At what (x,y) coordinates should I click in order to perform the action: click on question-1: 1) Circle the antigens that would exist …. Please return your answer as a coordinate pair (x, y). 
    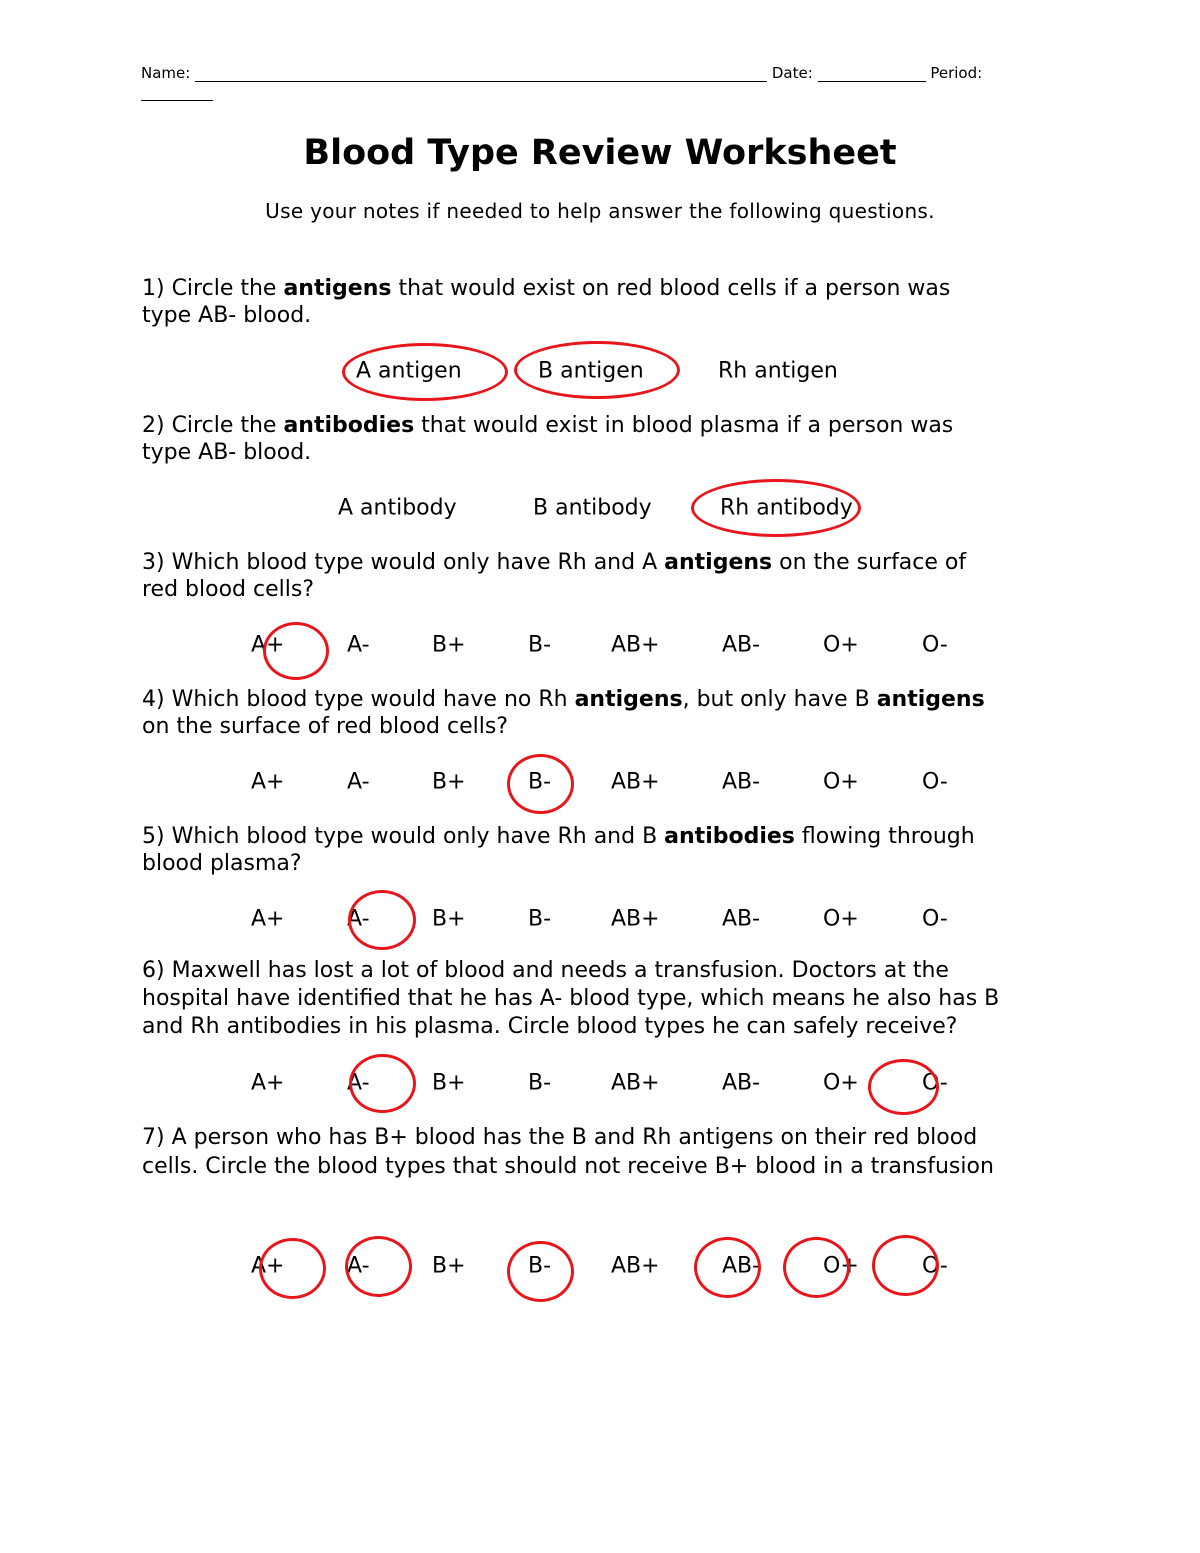
    Looking at the image, I should click on (546, 302).